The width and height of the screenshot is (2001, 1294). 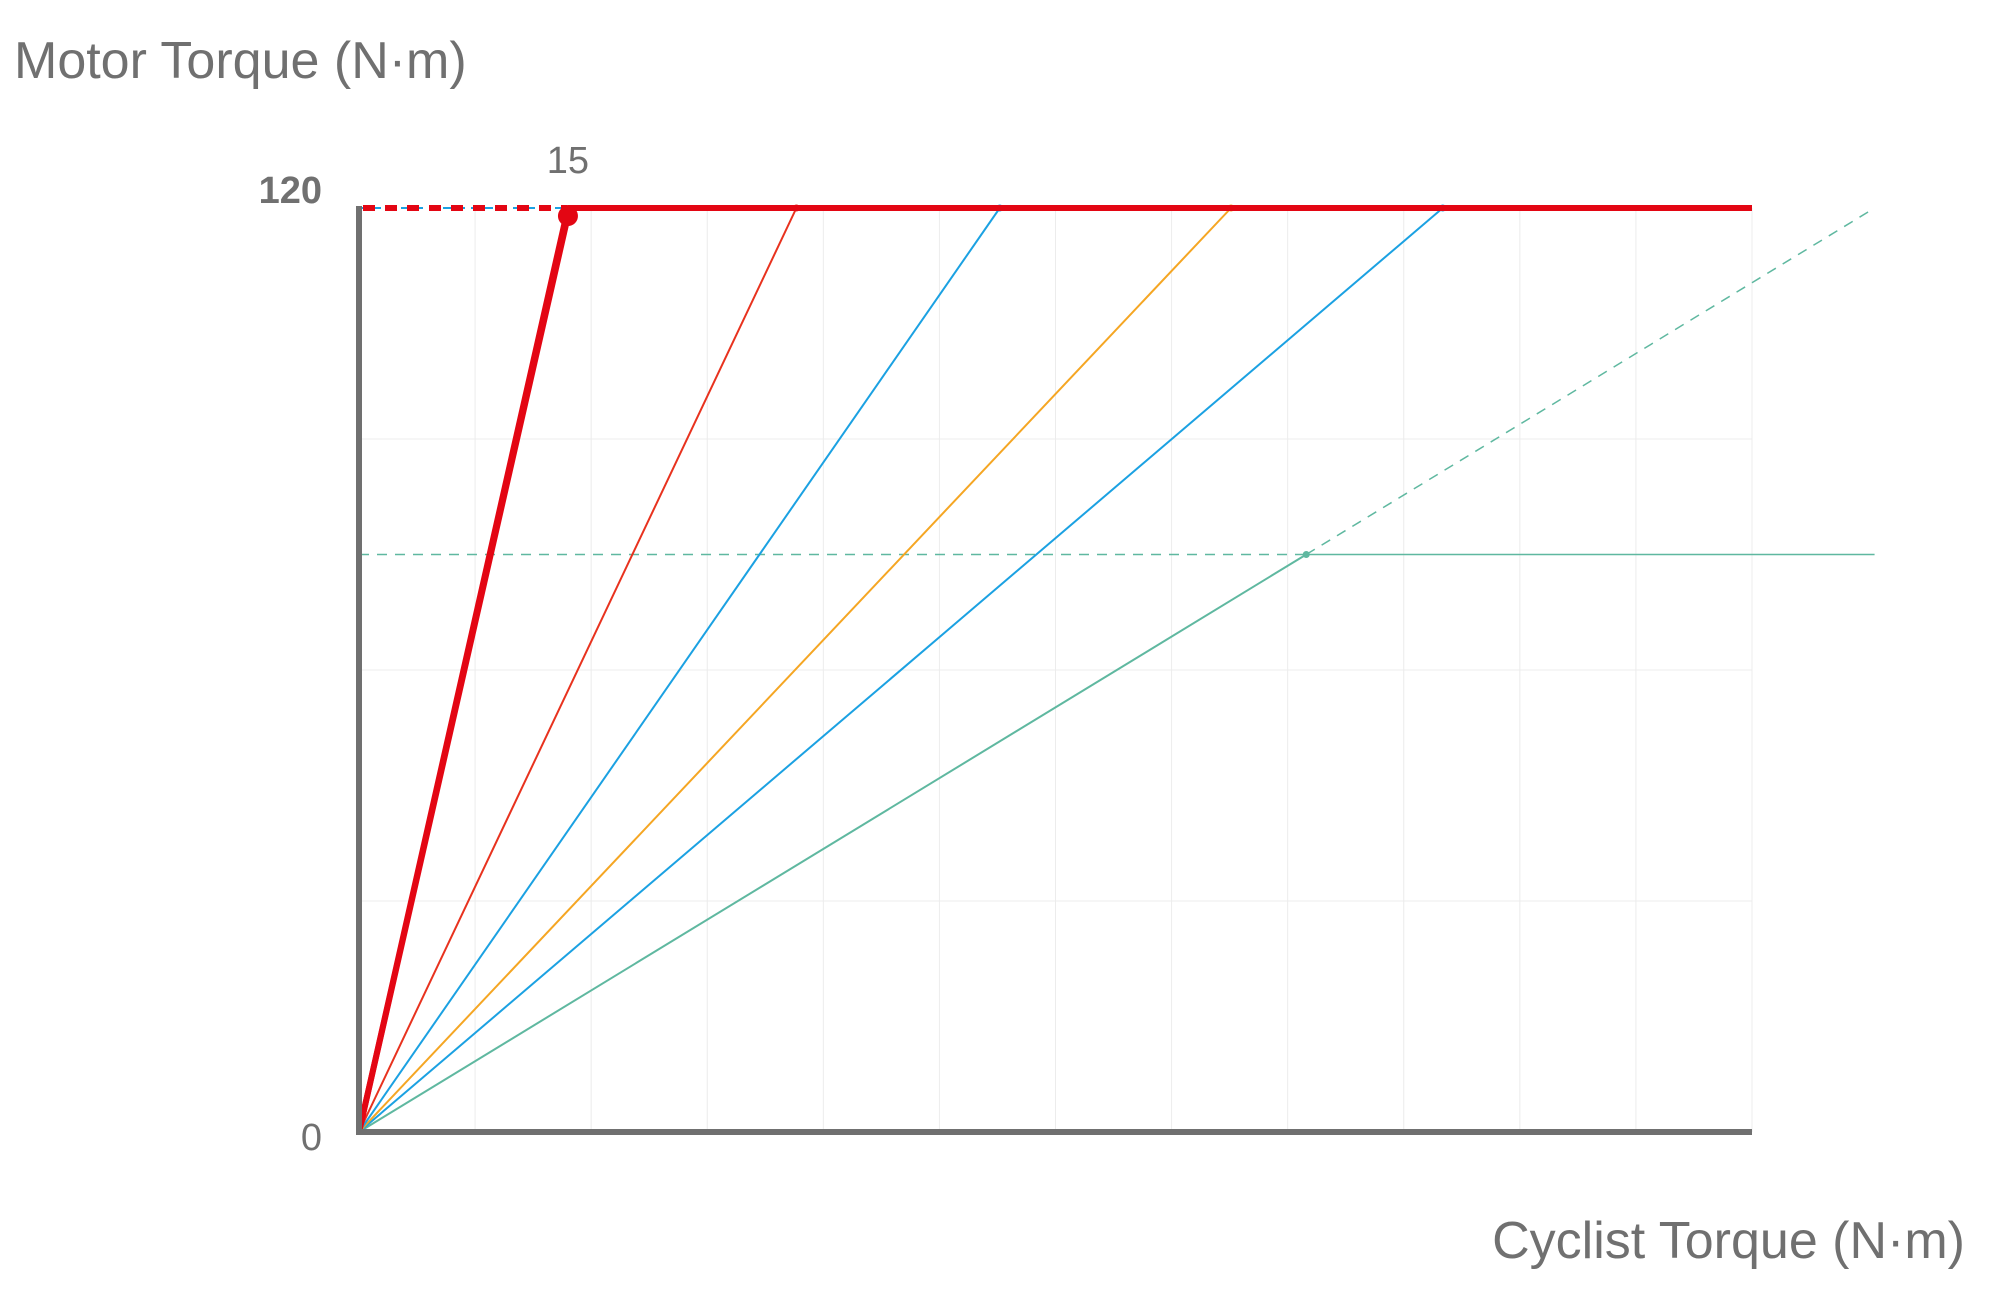 What do you see at coordinates (290, 191) in the screenshot?
I see `y-tick-label-max: 120` at bounding box center [290, 191].